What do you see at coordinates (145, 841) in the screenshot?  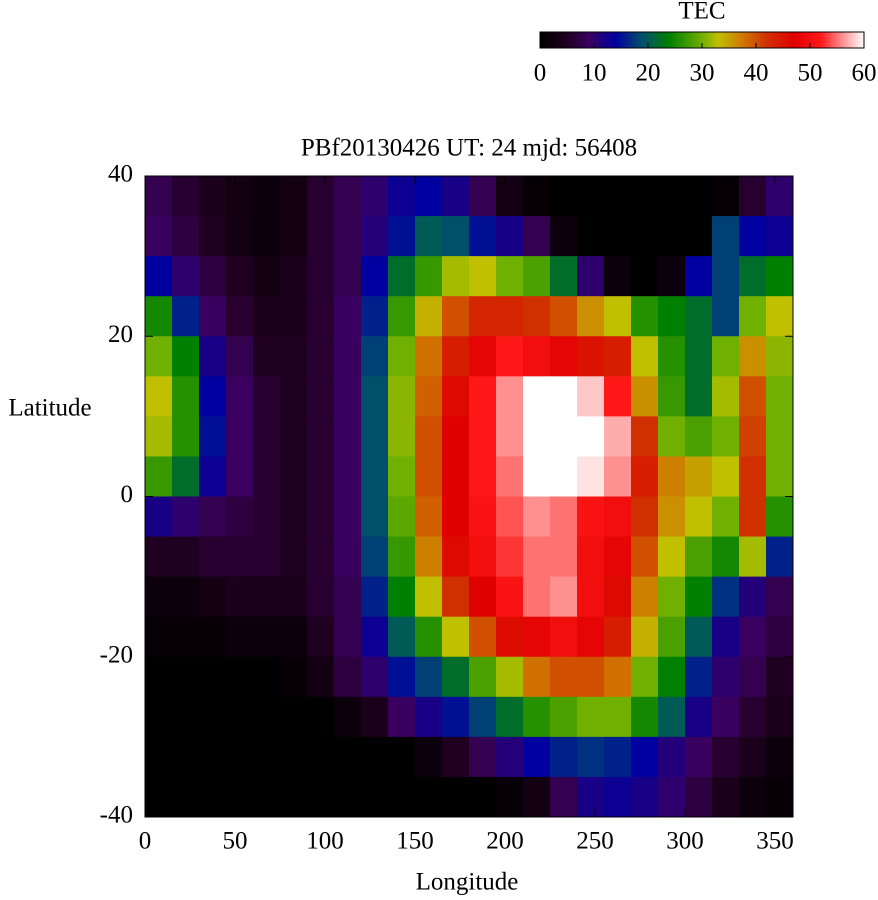 I see `x-tick-label: 0` at bounding box center [145, 841].